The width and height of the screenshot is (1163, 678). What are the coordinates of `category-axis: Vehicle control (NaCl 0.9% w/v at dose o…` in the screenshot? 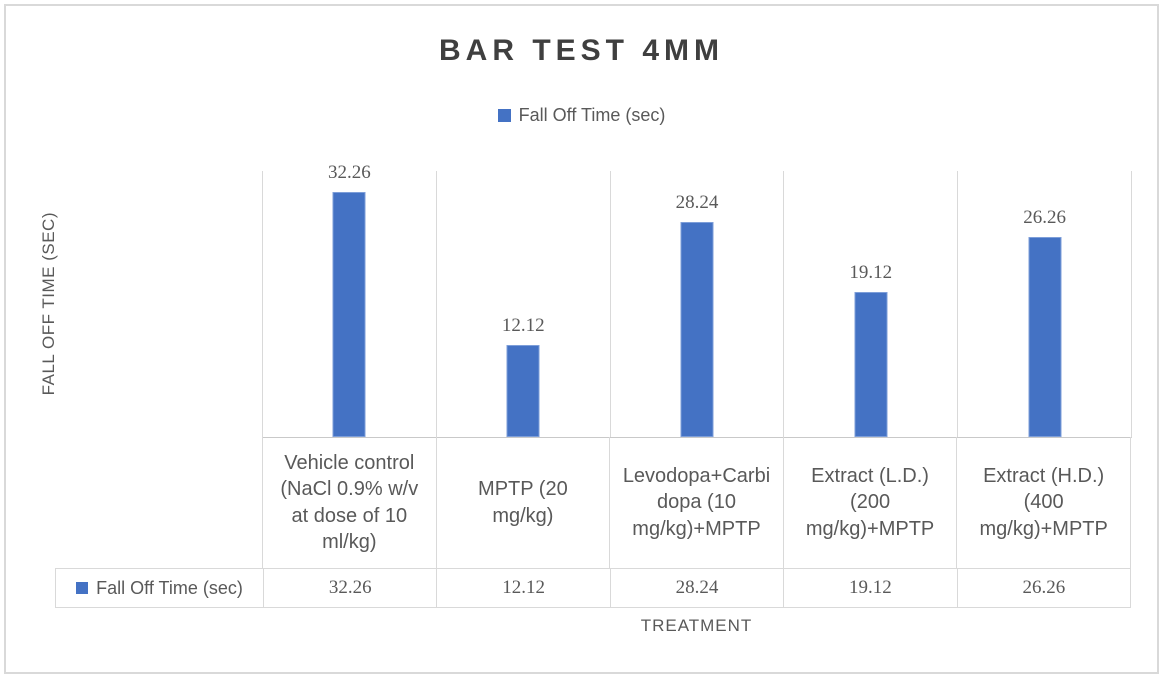 It's located at (696, 502).